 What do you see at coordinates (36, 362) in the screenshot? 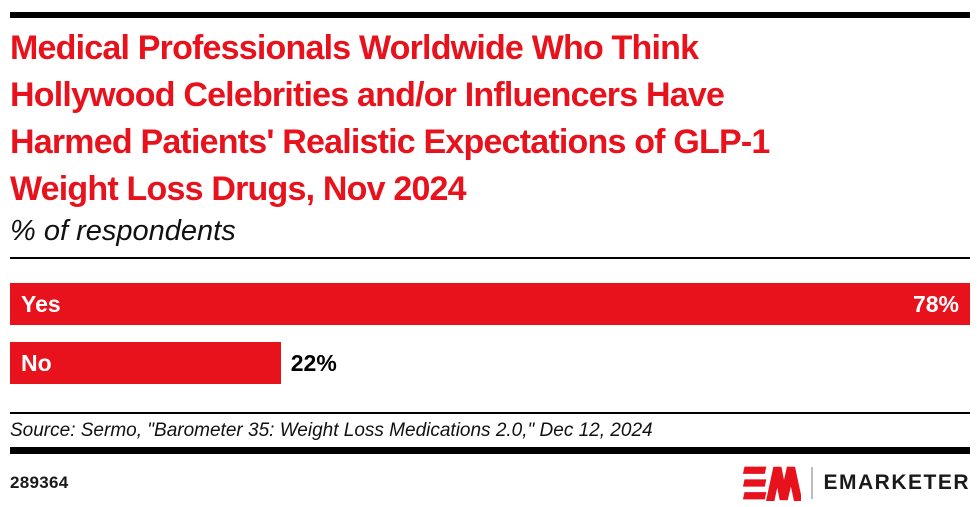
I see `bar-category-label: No` at bounding box center [36, 362].